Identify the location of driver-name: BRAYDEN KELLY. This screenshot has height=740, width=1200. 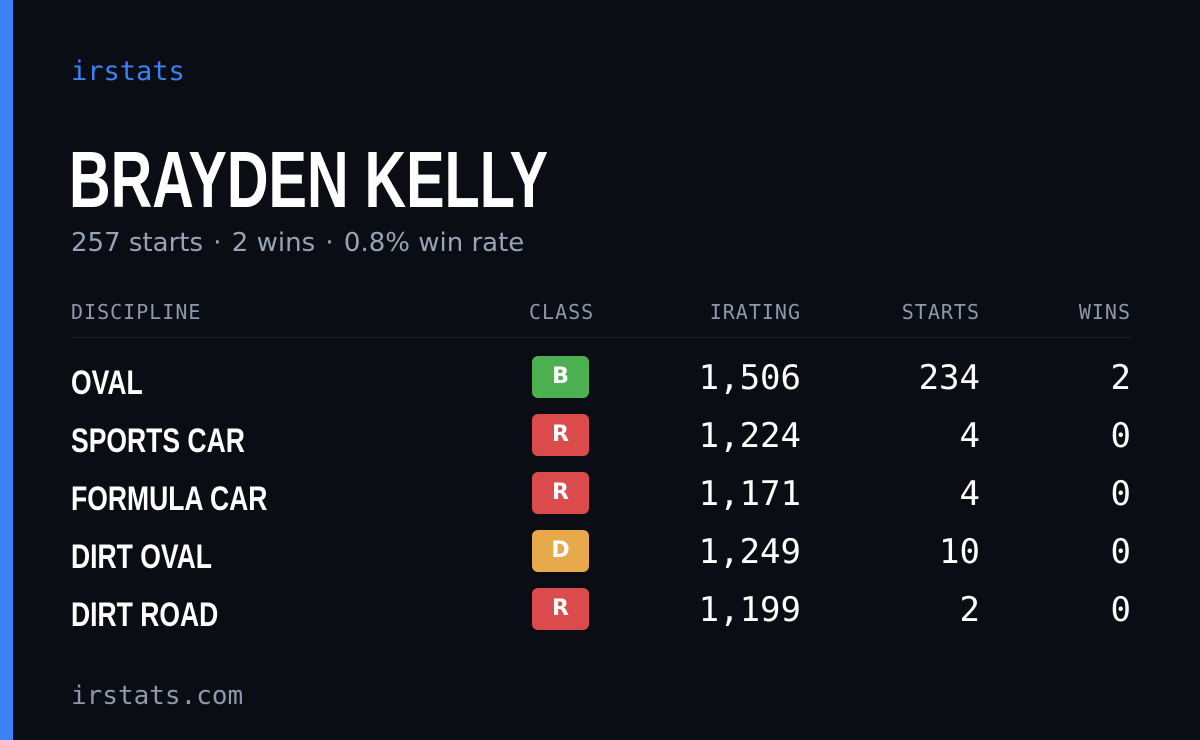
(309, 179).